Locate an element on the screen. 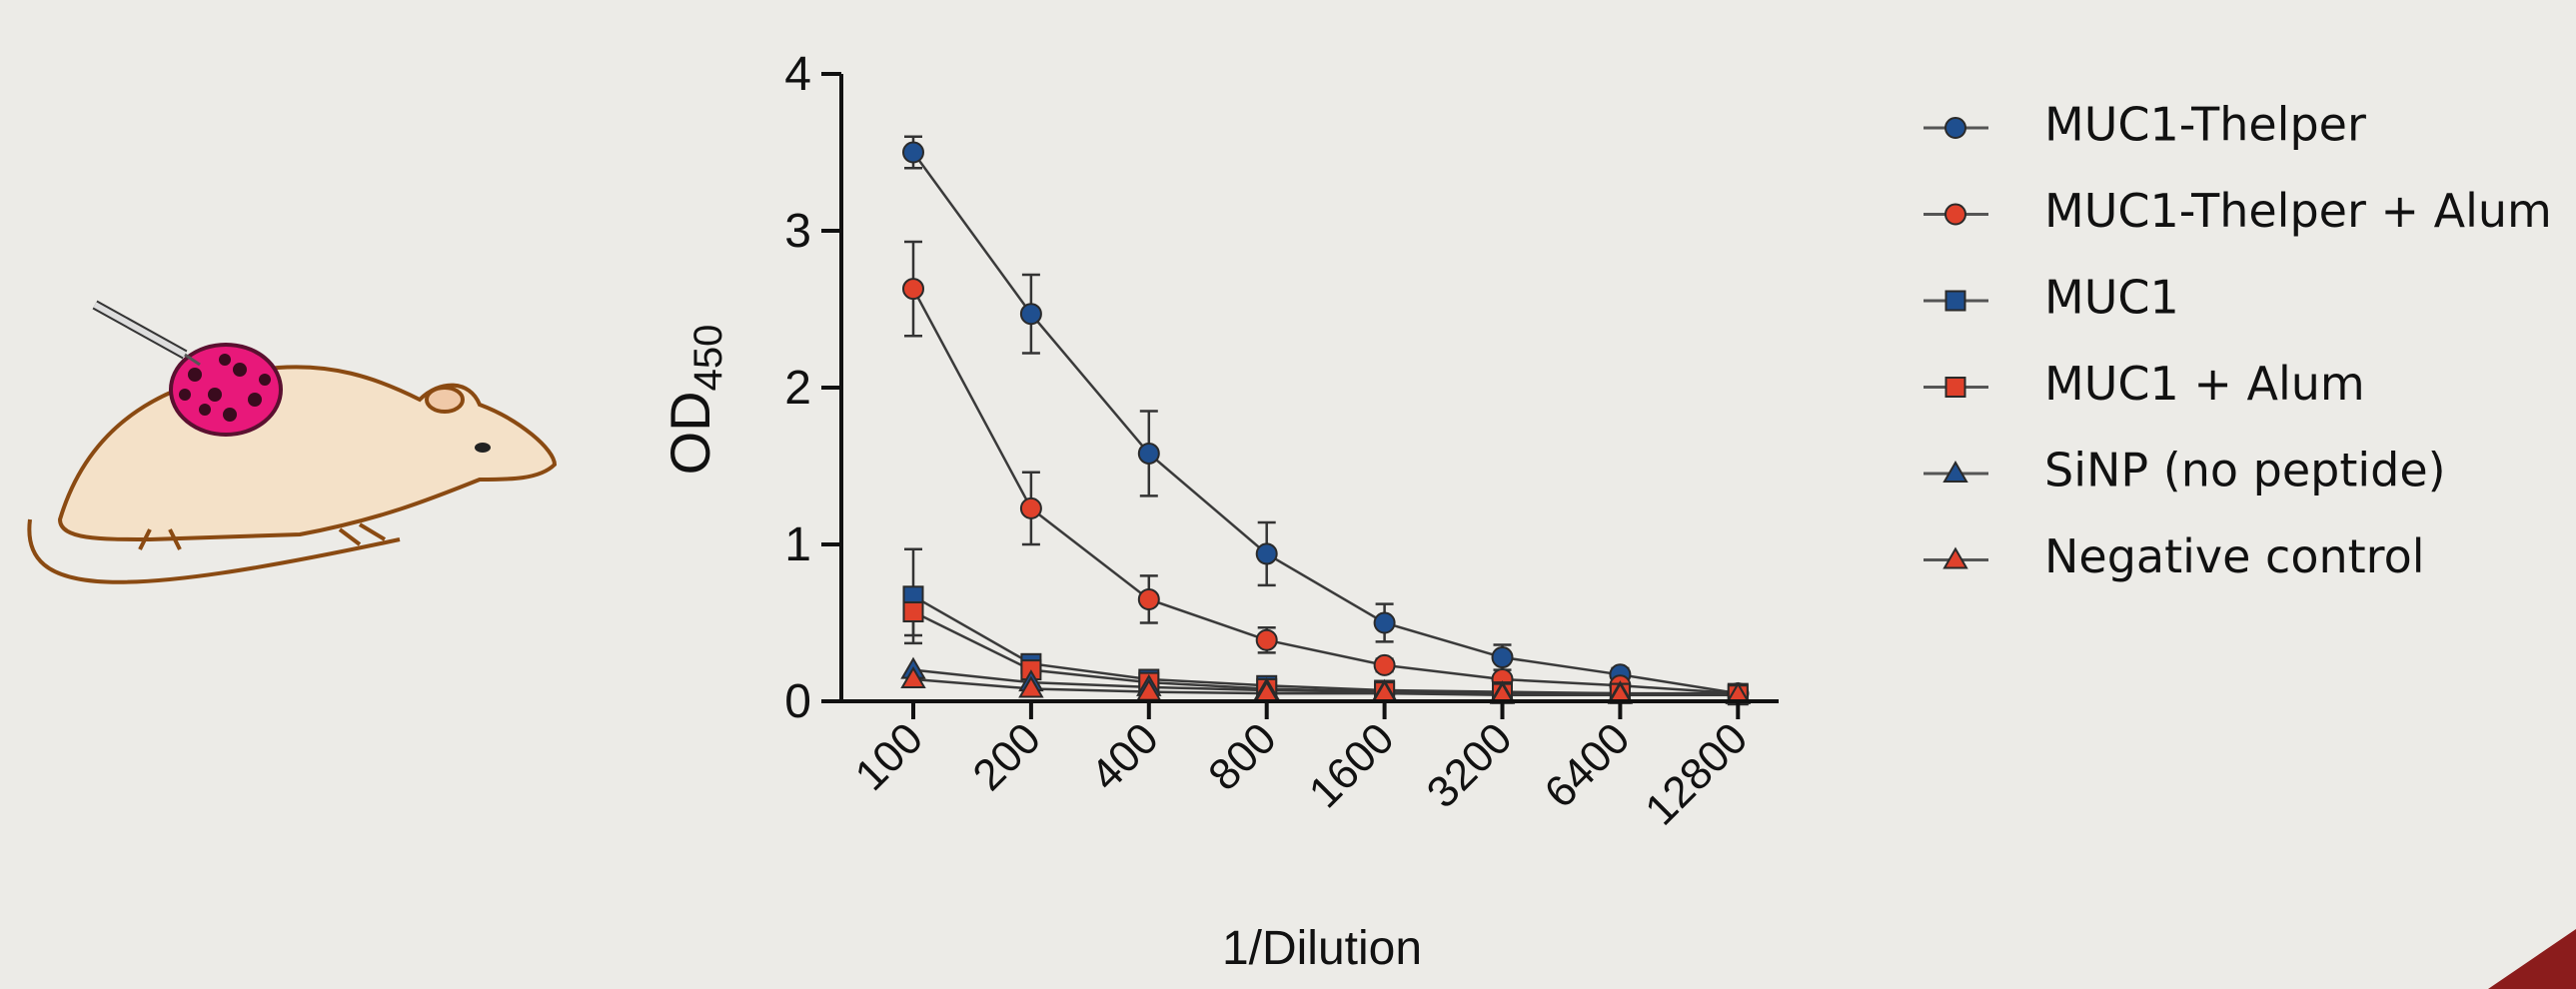 Image resolution: width=2576 pixels, height=989 pixels. y-tick-label: 4 is located at coordinates (797, 74).